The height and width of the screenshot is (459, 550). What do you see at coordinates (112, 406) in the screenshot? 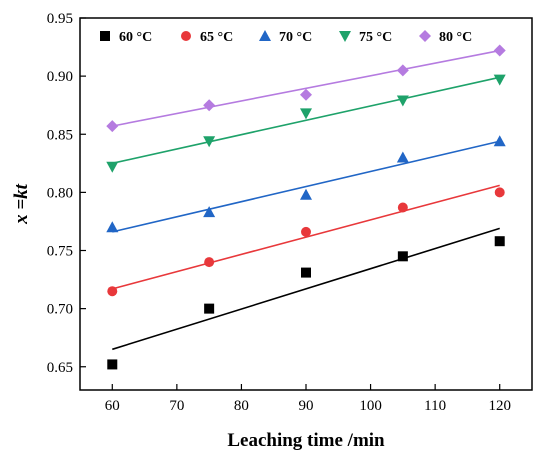
I see `x-tick-label: 60` at bounding box center [112, 406].